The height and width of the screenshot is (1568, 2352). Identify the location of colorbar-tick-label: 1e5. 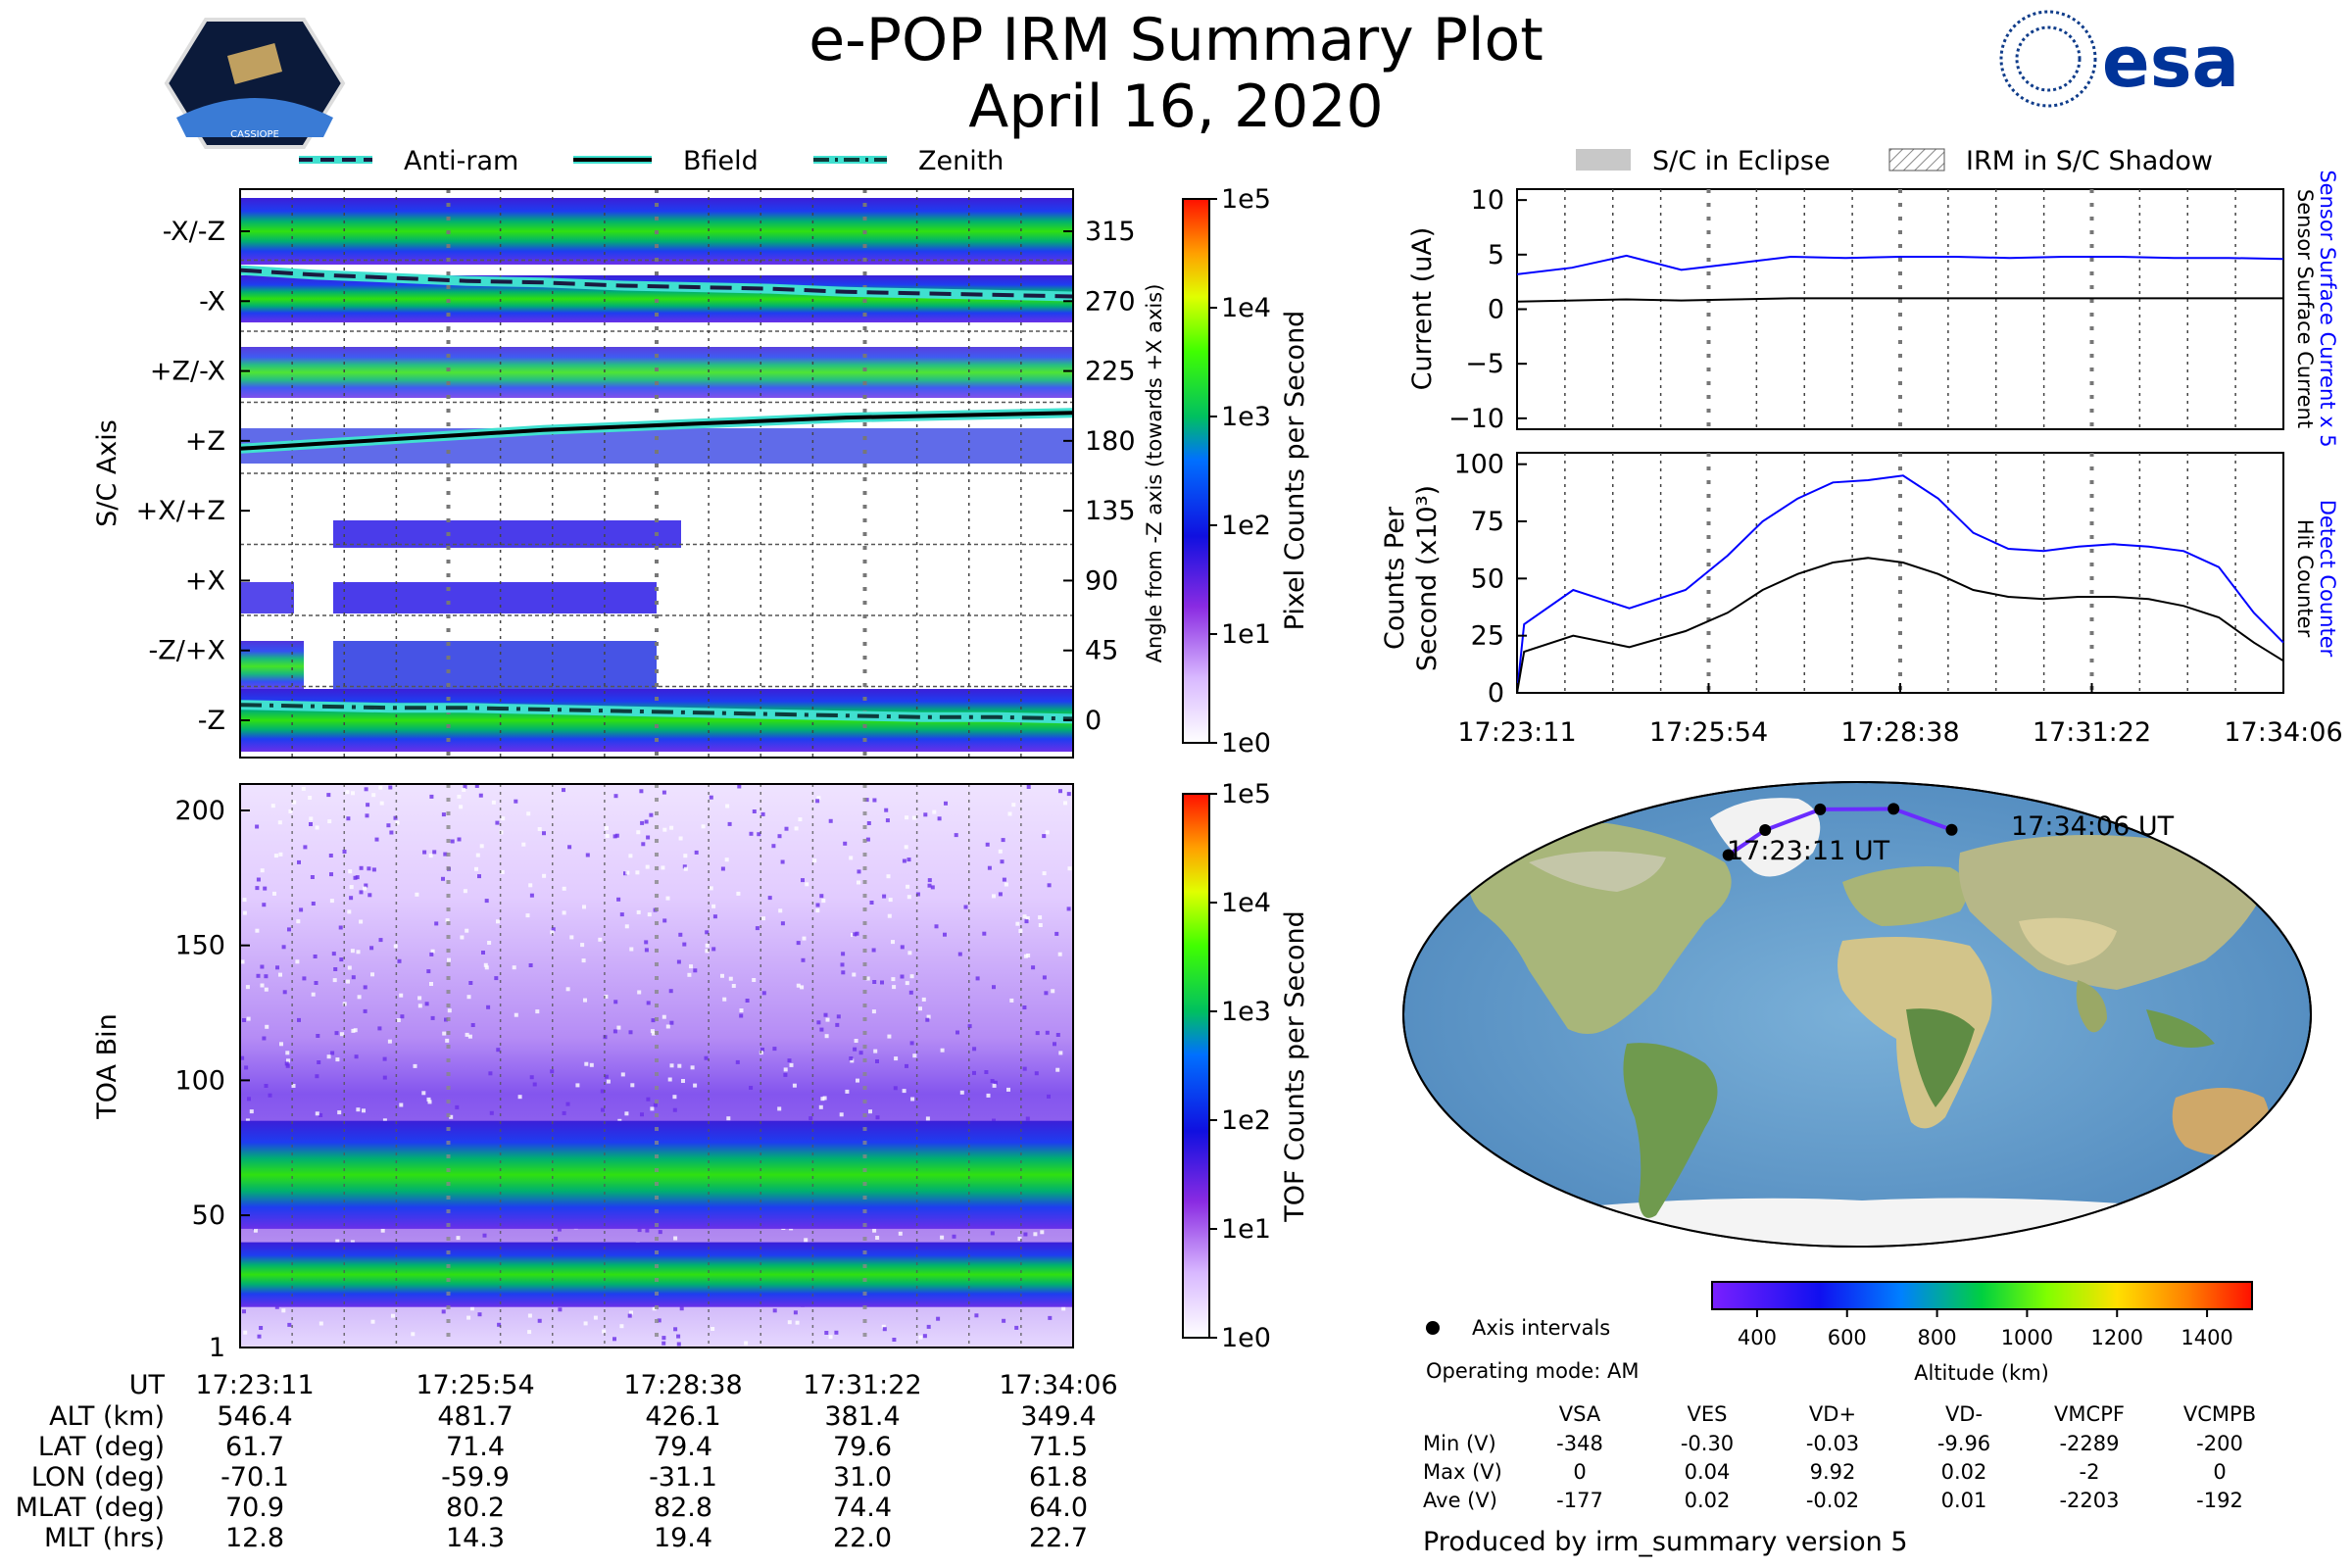
(1246, 199).